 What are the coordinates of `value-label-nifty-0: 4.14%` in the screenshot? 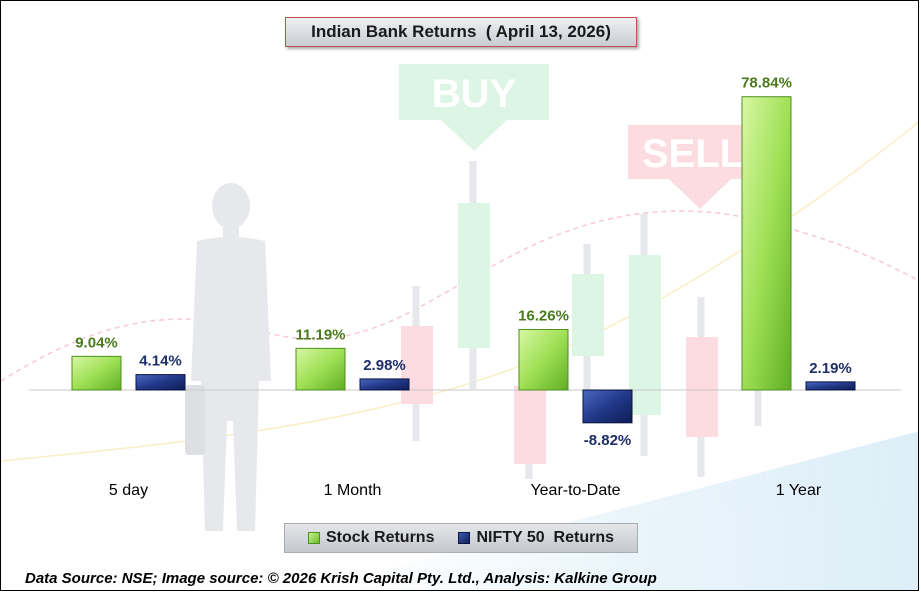 It's located at (160, 361).